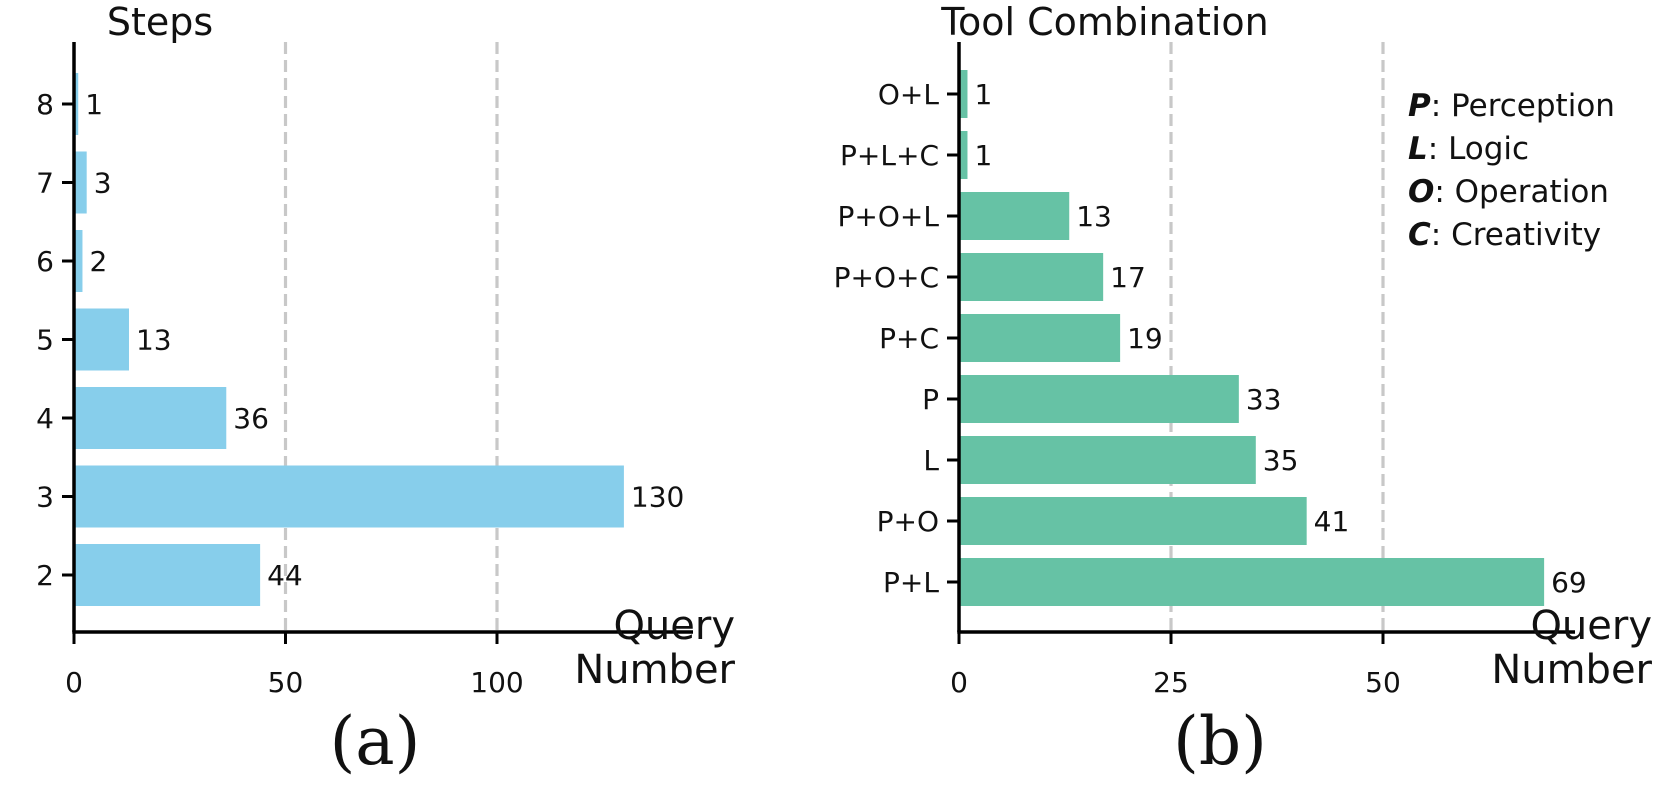 This screenshot has width=1663, height=787. What do you see at coordinates (160, 22) in the screenshot?
I see `chart-title: Steps` at bounding box center [160, 22].